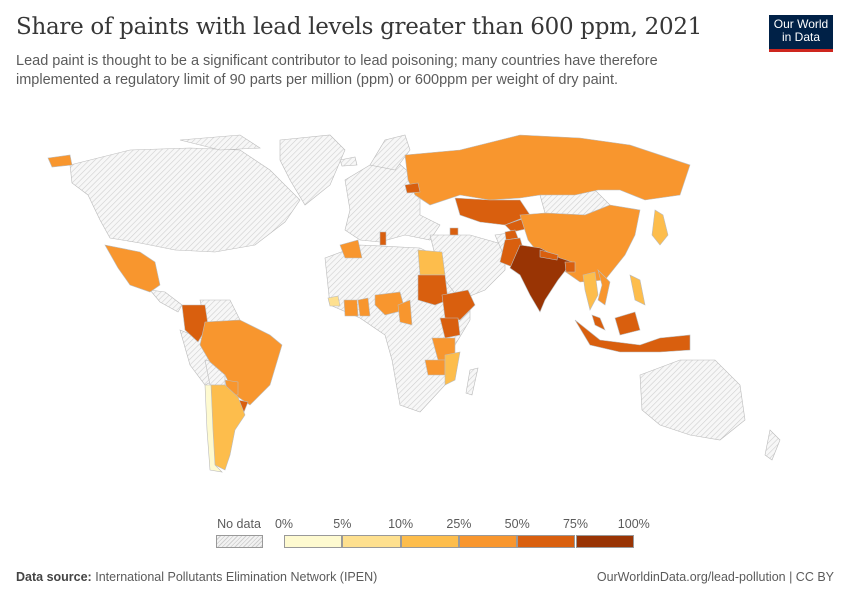 This screenshot has height=600, width=850. What do you see at coordinates (801, 24) in the screenshot?
I see `logo-line-1: Our World` at bounding box center [801, 24].